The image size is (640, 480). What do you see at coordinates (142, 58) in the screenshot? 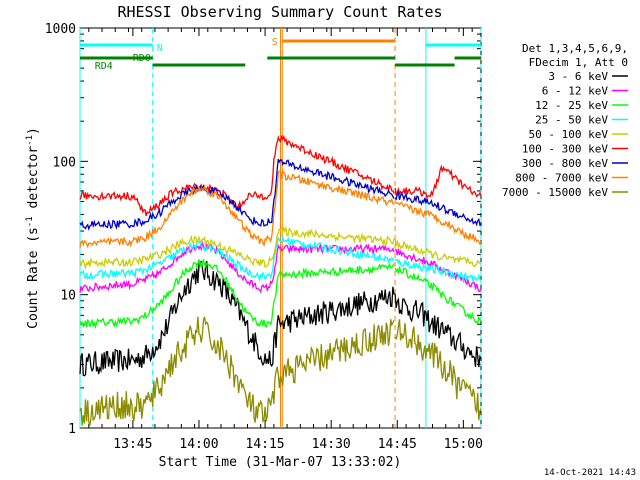
I see `flag-bar-label: RD0` at bounding box center [142, 58].